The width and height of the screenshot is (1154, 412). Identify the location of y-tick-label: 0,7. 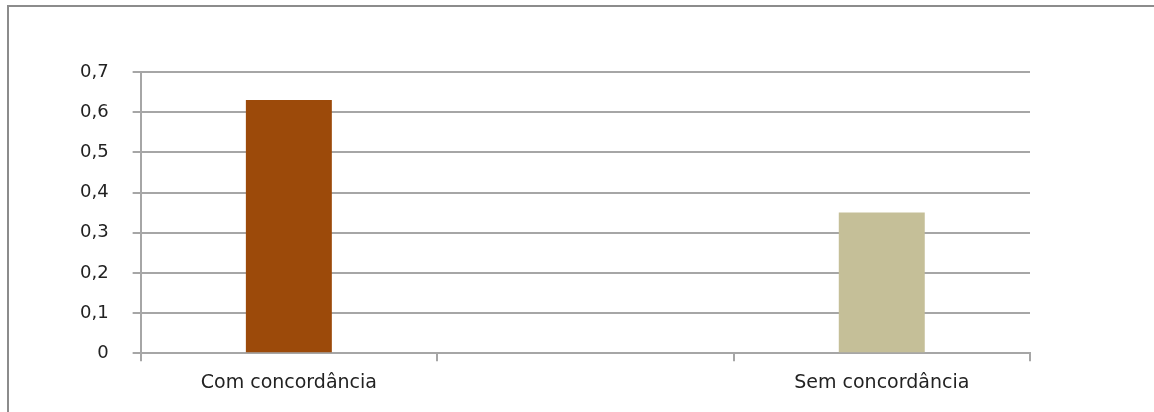
(94, 70).